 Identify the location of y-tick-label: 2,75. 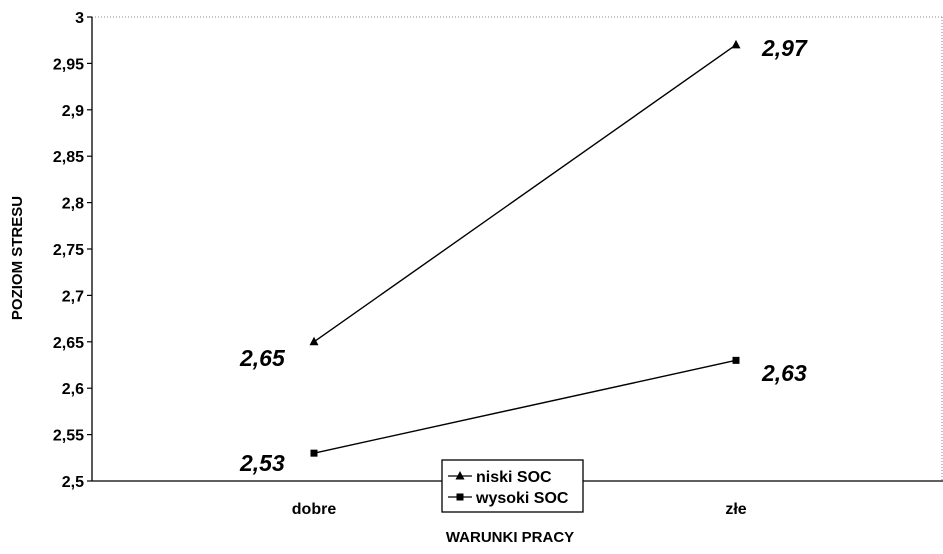
(68, 250).